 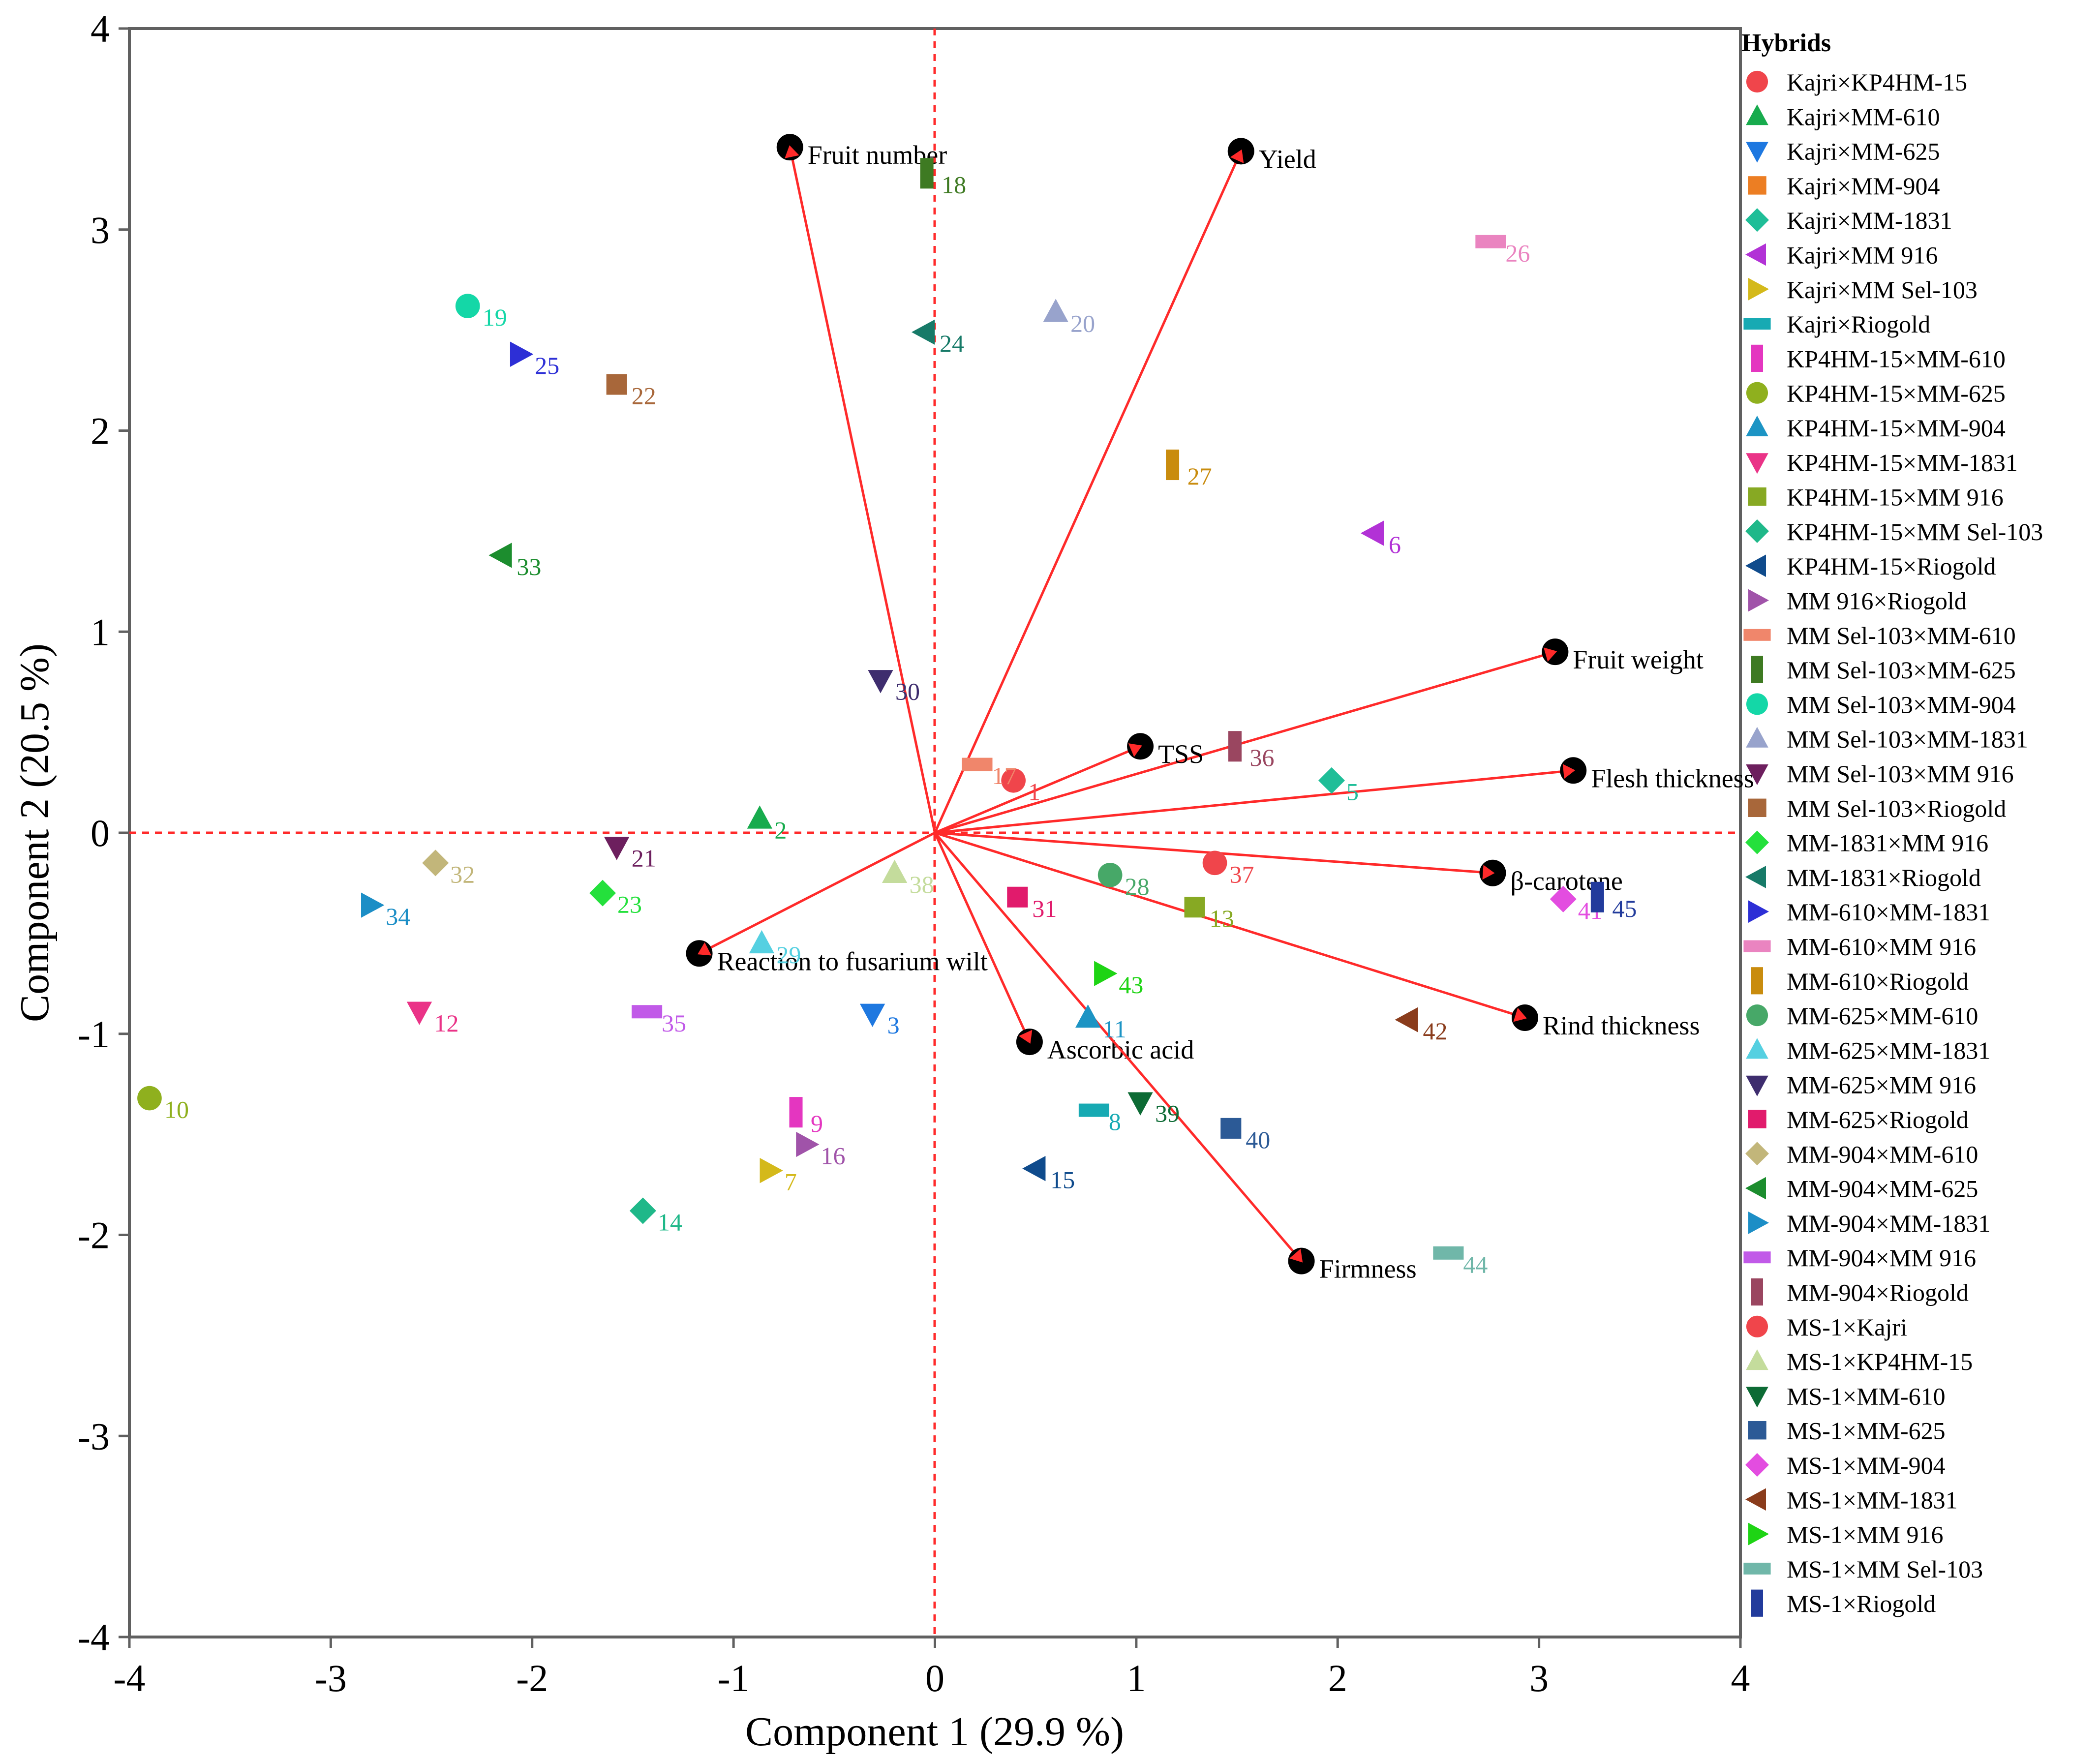 I want to click on legend-entry: MM Sel-103×MM-610, so click(x=1902, y=635).